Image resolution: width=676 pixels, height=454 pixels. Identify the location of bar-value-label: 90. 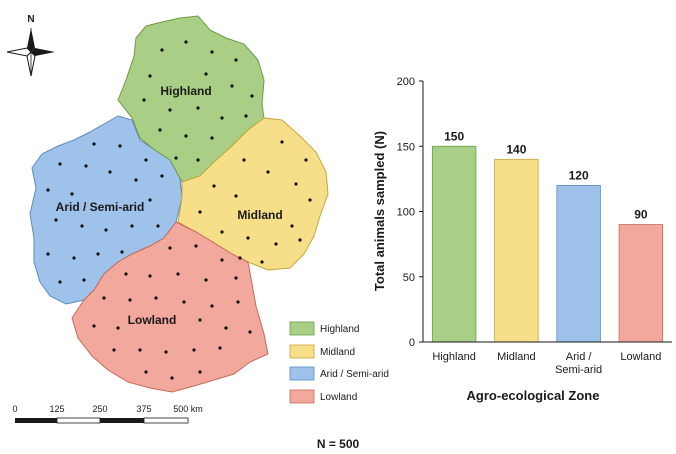
(641, 215).